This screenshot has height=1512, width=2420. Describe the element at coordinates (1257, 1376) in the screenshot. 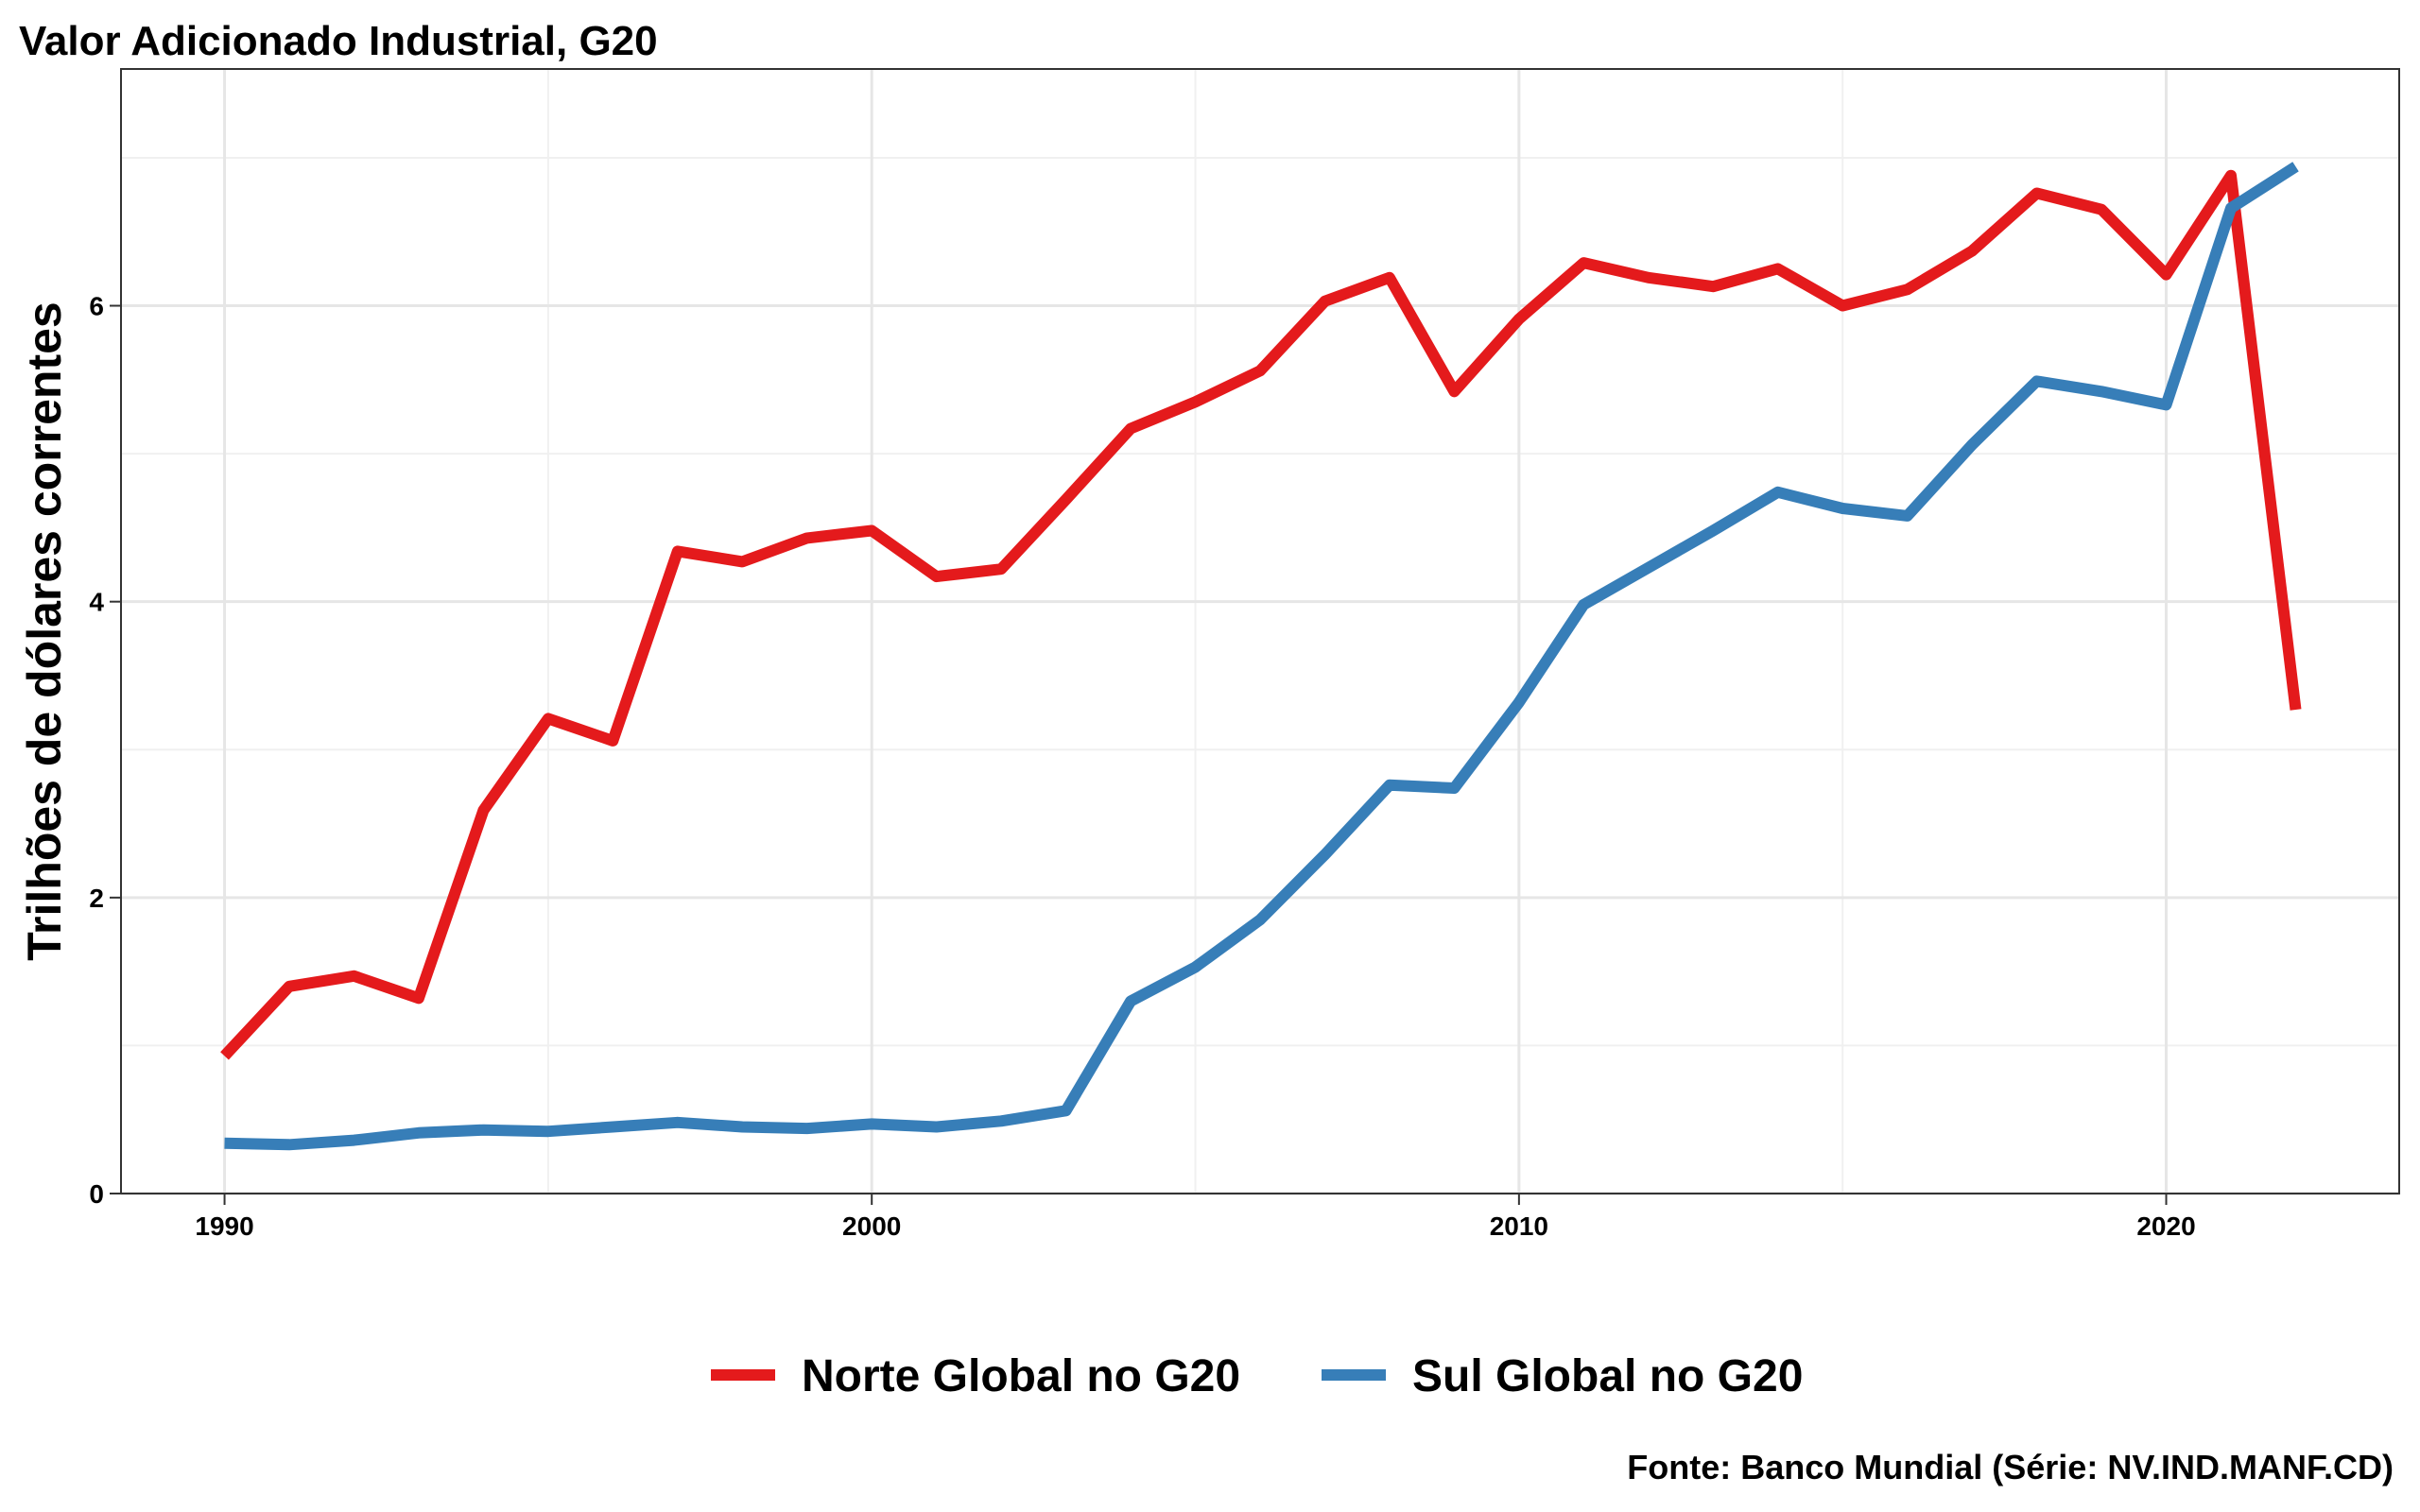

I see `legend: Norte Global no G20 Sul Global no G20` at that location.